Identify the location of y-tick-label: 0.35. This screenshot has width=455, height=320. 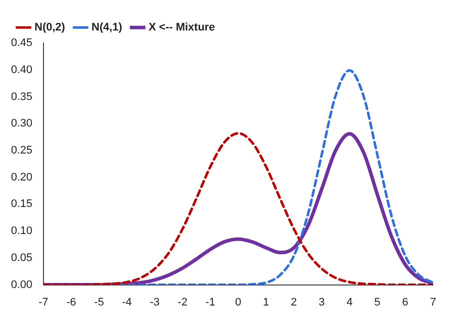
(21, 96).